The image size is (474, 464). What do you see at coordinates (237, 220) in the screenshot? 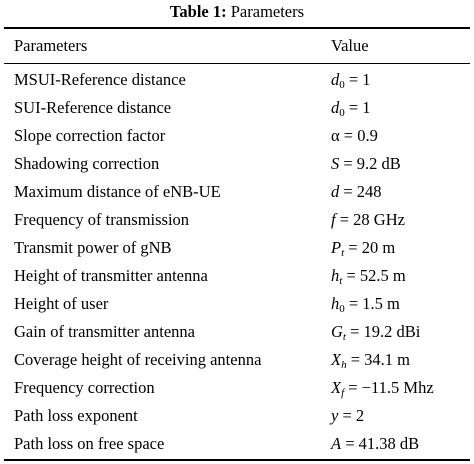
I see `table-row: Frequency of transmission f = 28 GHz` at bounding box center [237, 220].